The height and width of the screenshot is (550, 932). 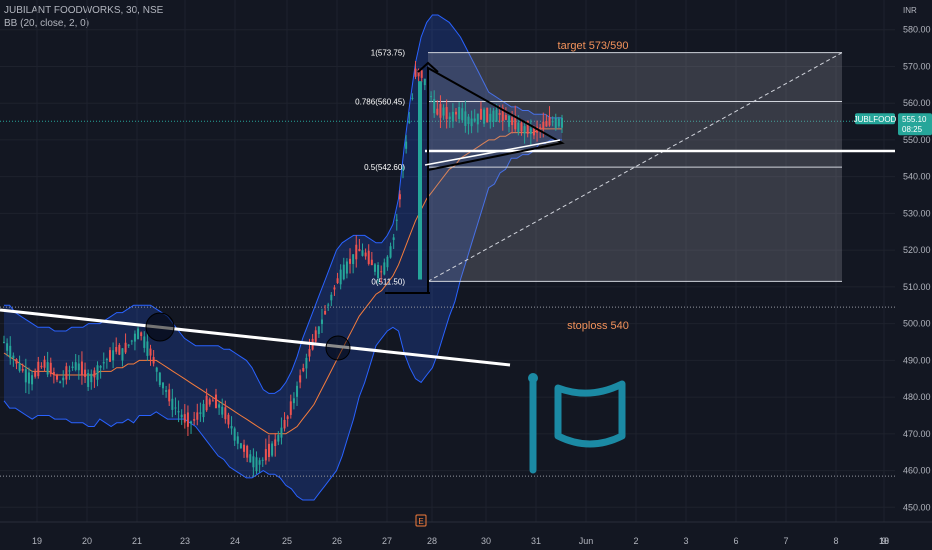 I want to click on pennant-triangle, so click(x=496, y=119).